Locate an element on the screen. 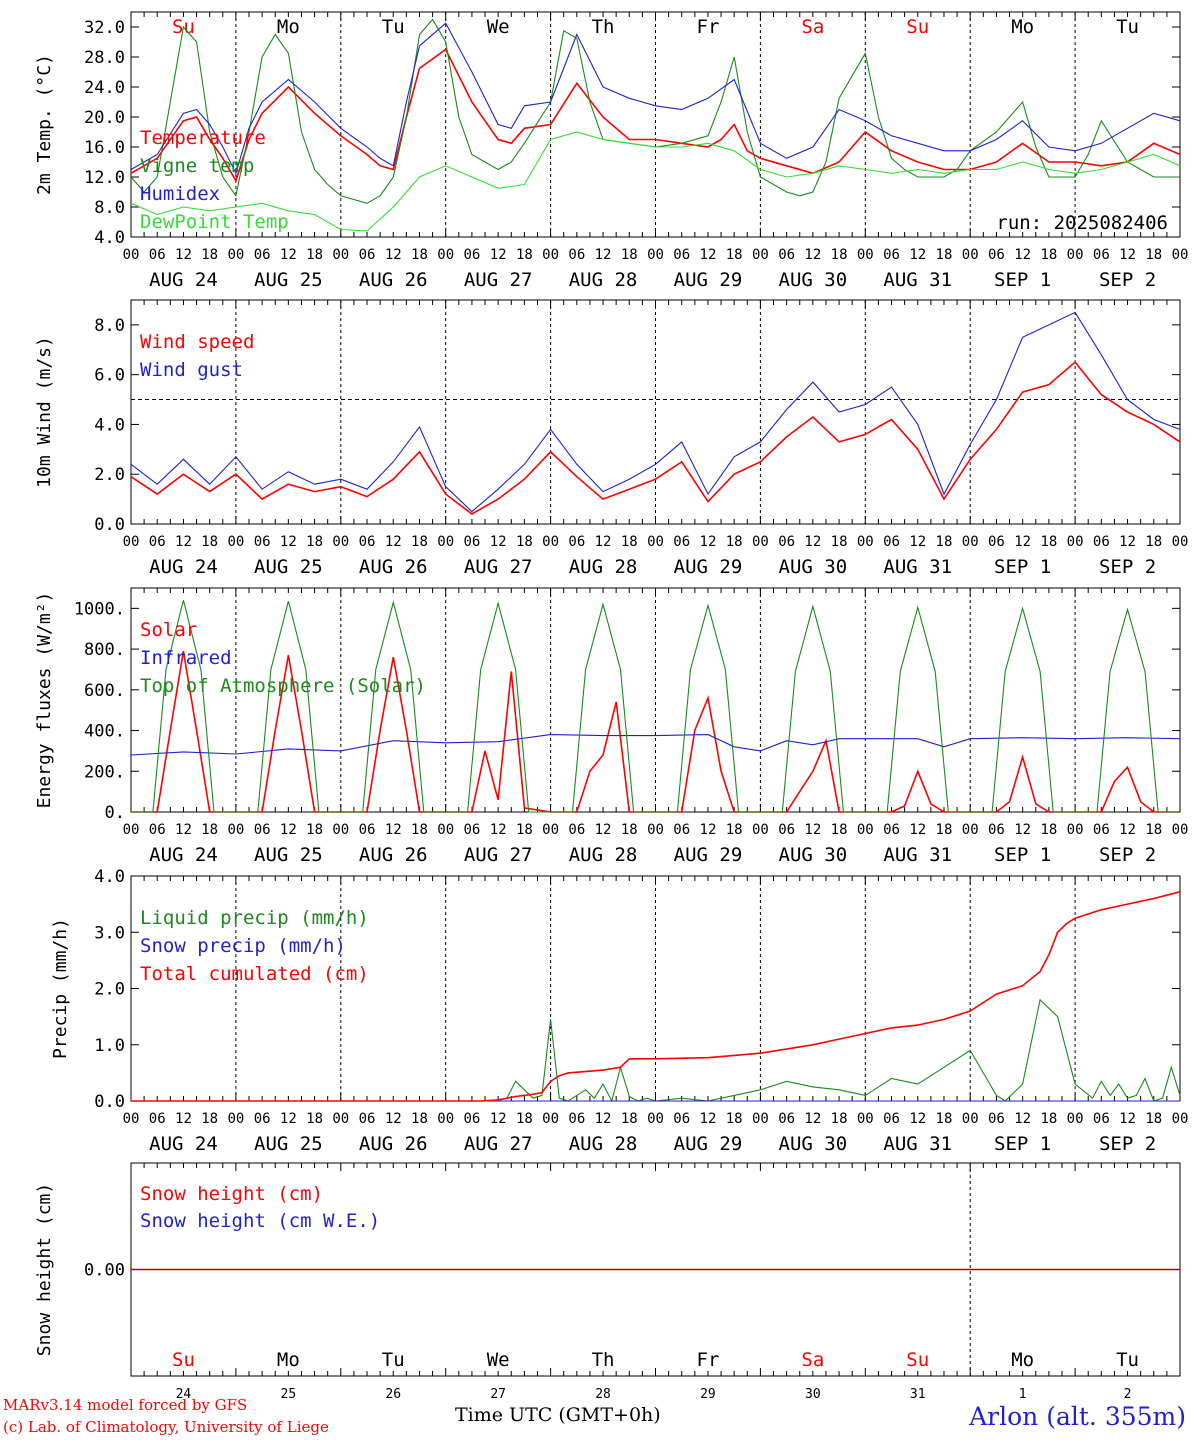 The image size is (1194, 1440). y-tick-label: 28.0 is located at coordinates (104, 58).